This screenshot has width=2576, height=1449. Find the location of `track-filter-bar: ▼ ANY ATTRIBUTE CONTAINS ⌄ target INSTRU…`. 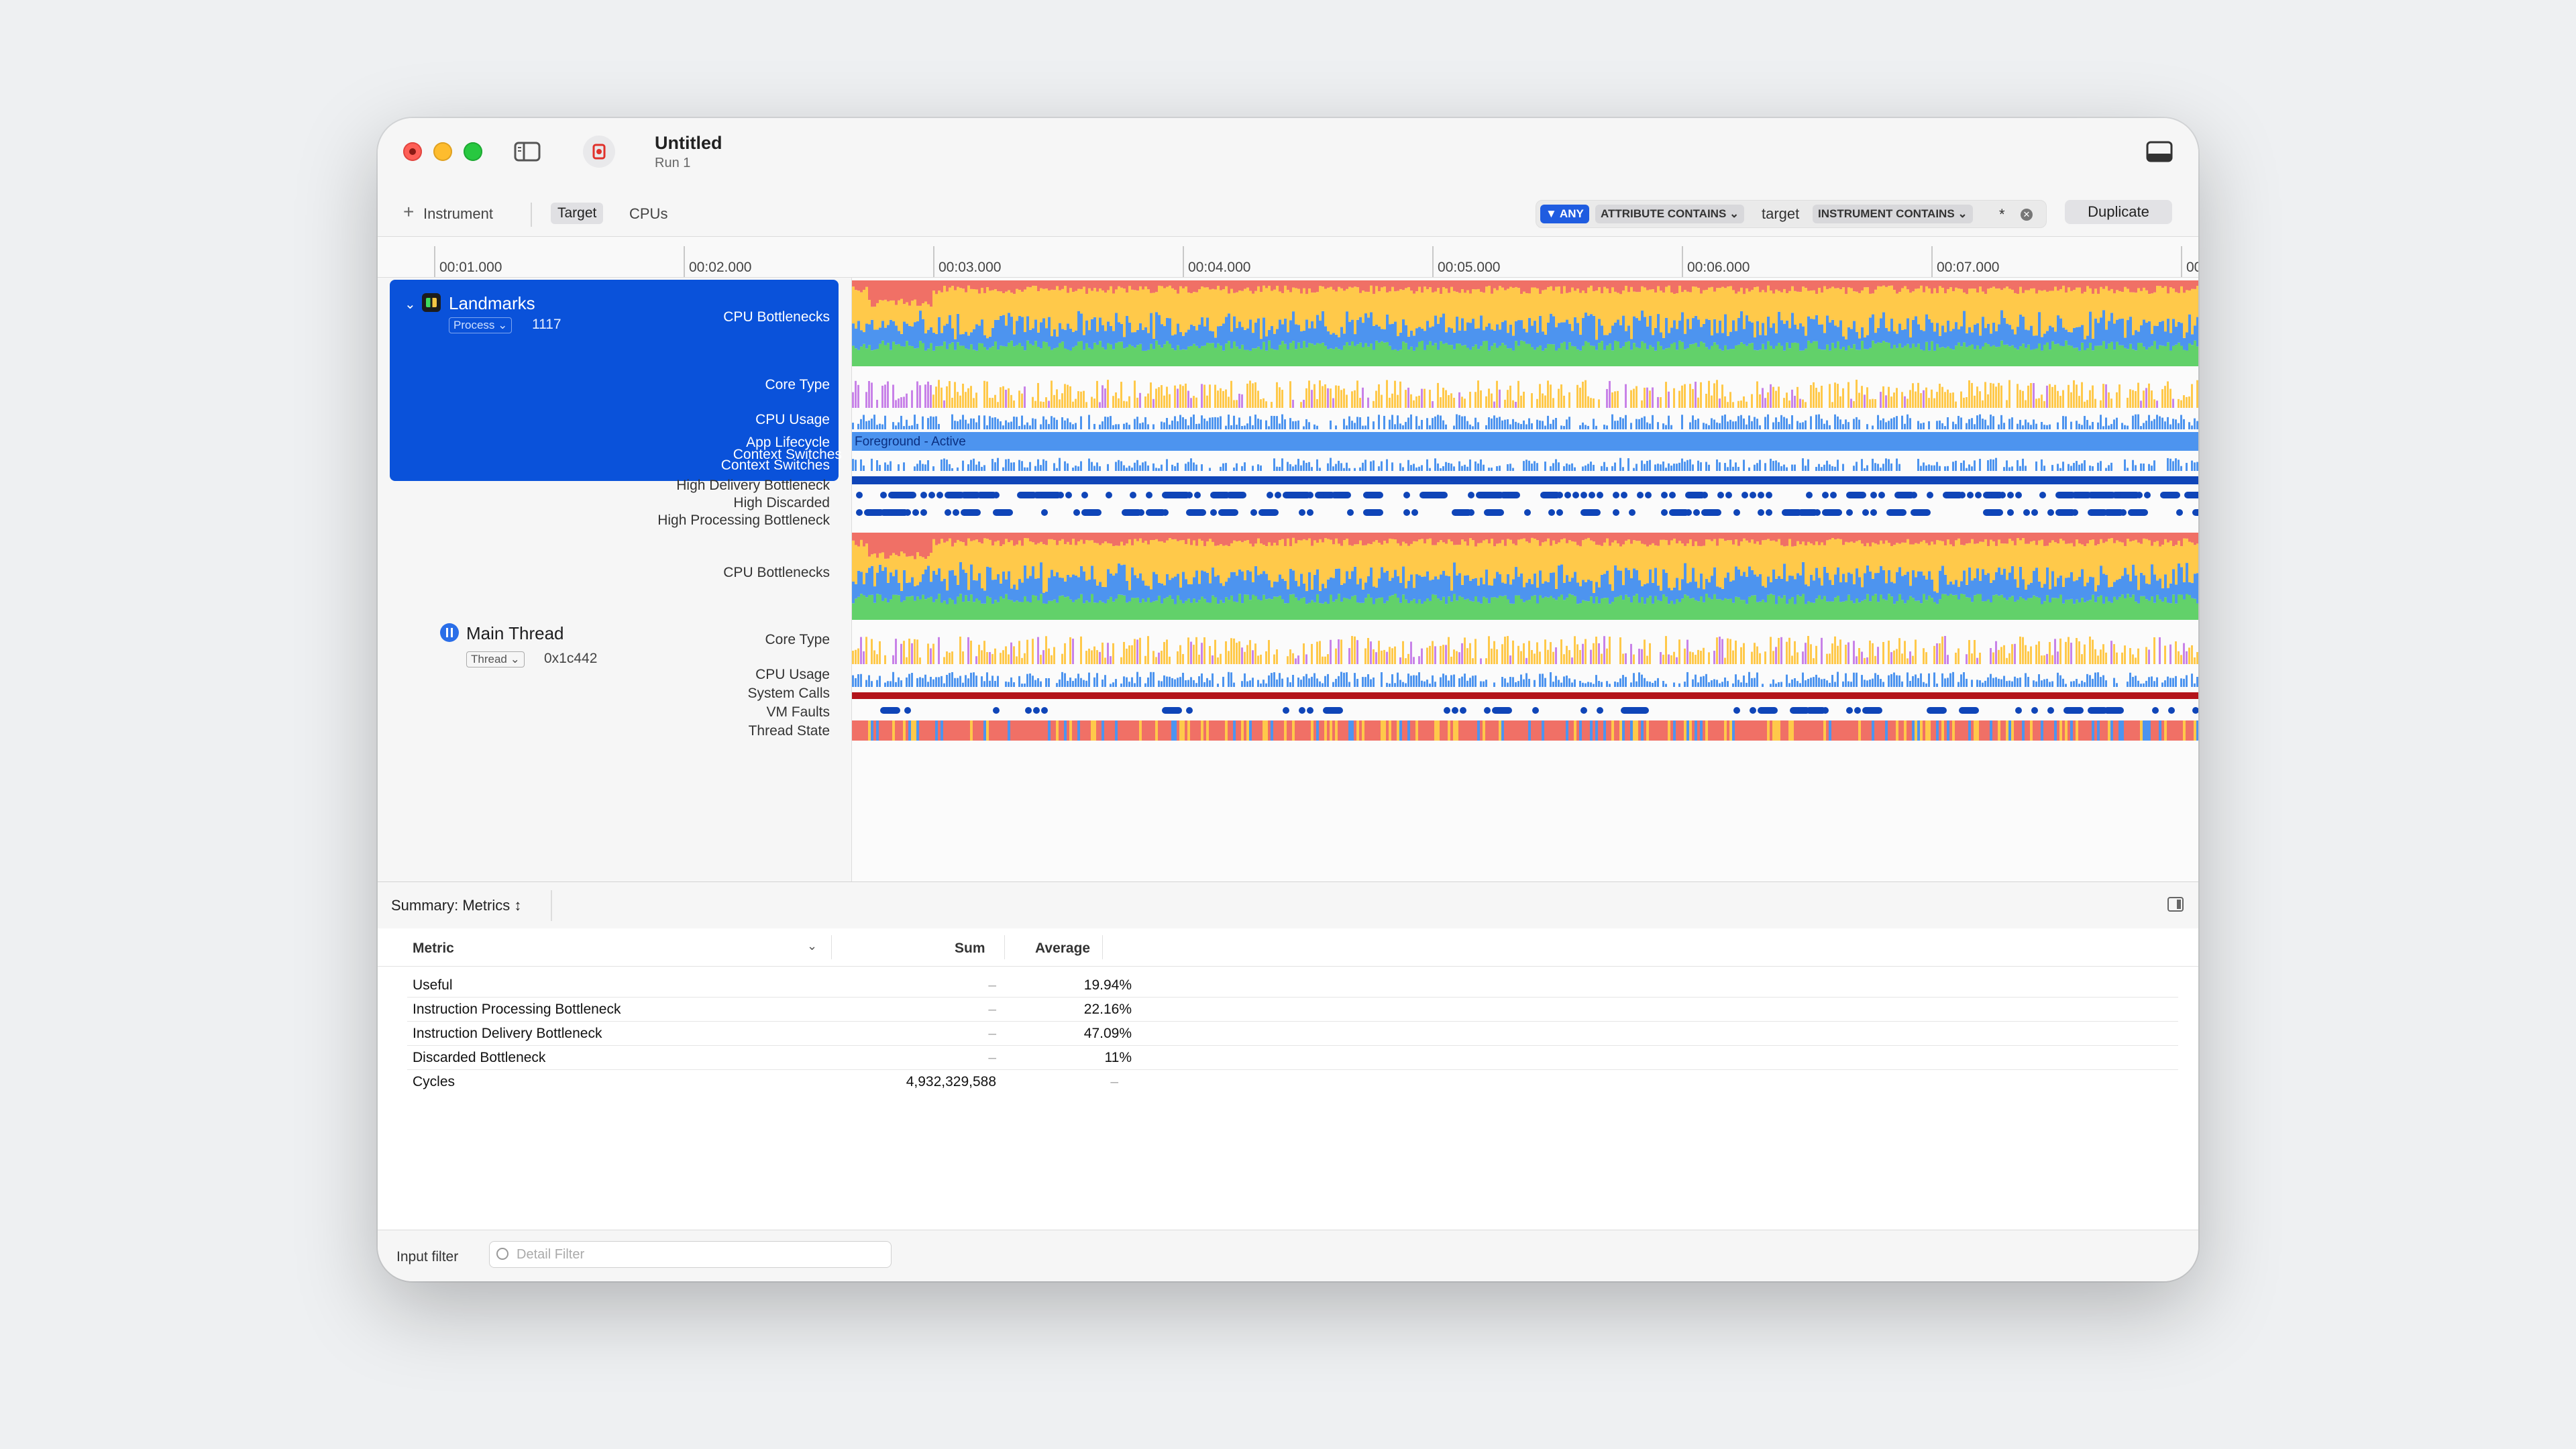

track-filter-bar: ▼ ANY ATTRIBUTE CONTAINS ⌄ target INSTRU… is located at coordinates (1791, 214).